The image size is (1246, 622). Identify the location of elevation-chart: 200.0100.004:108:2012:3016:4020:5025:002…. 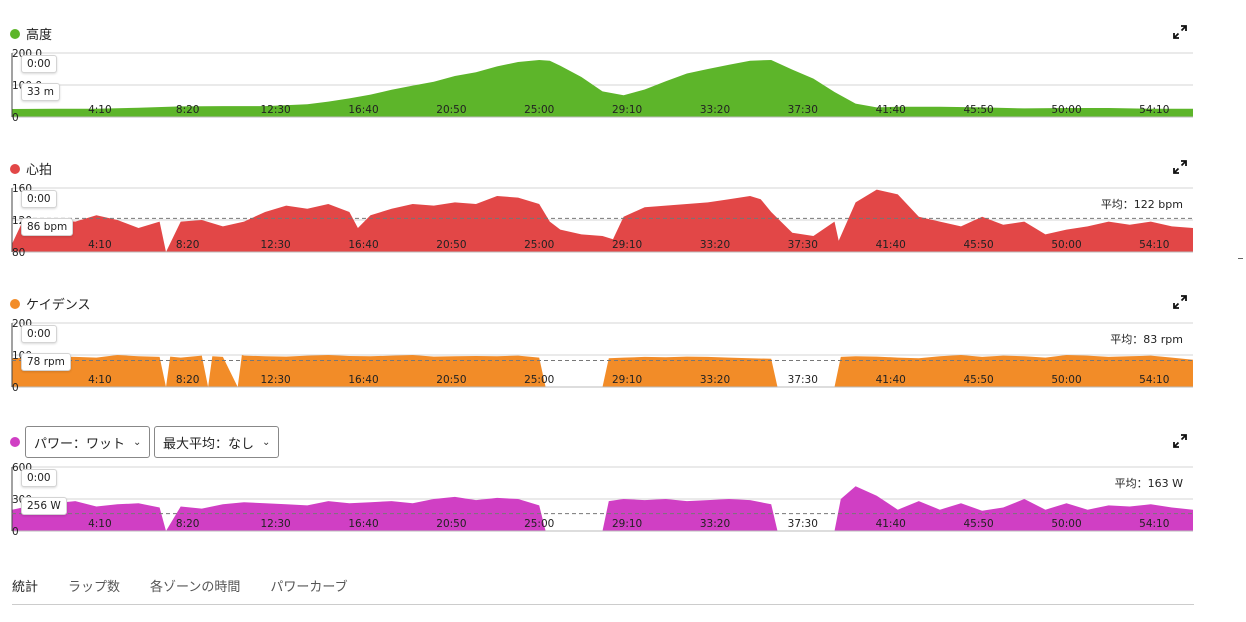
(602, 86).